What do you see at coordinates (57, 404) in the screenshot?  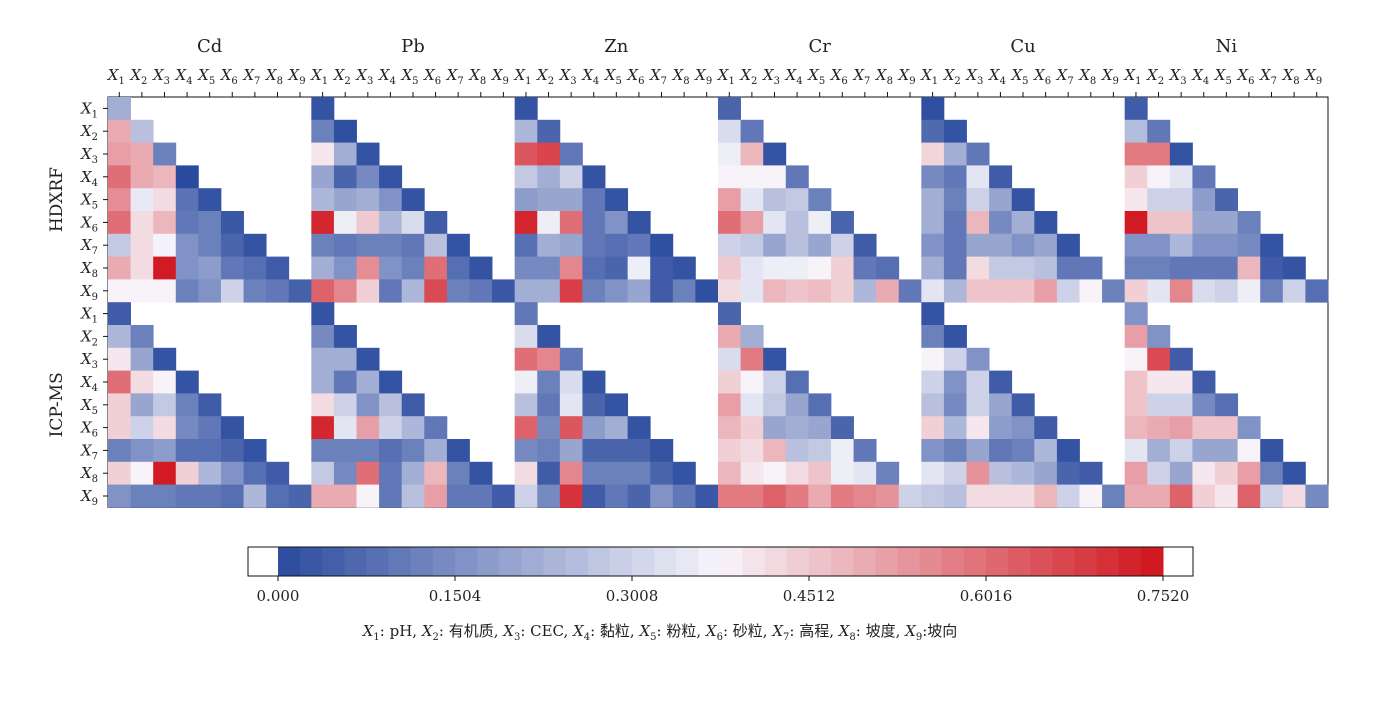 I see `method-label-icp-ms: ICP-MS` at bounding box center [57, 404].